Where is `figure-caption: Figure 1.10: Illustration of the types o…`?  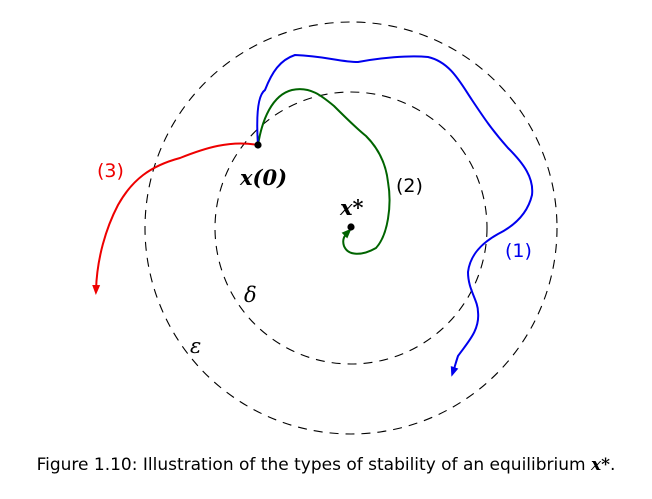
figure-caption: Figure 1.10: Illustration of the types o… is located at coordinates (326, 465).